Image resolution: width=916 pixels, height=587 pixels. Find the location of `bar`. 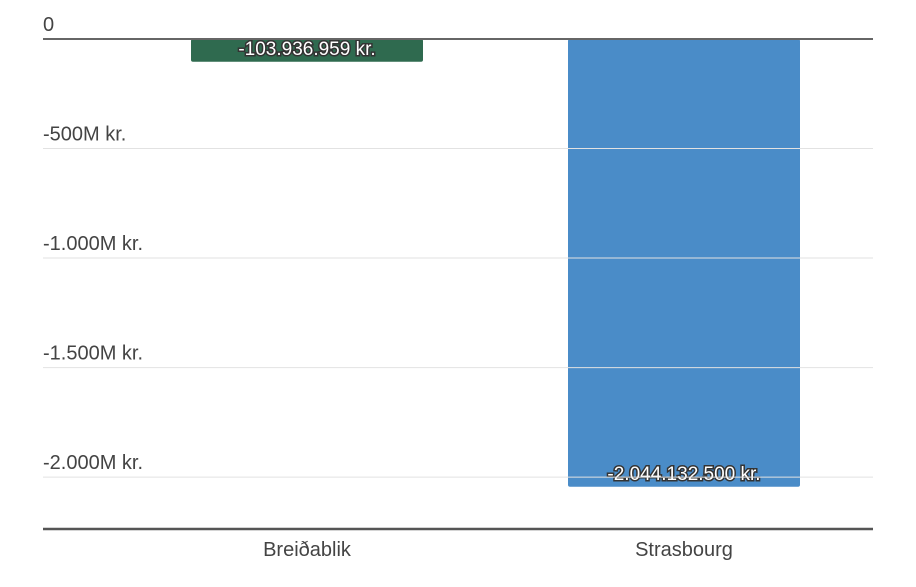

bar is located at coordinates (307, 50).